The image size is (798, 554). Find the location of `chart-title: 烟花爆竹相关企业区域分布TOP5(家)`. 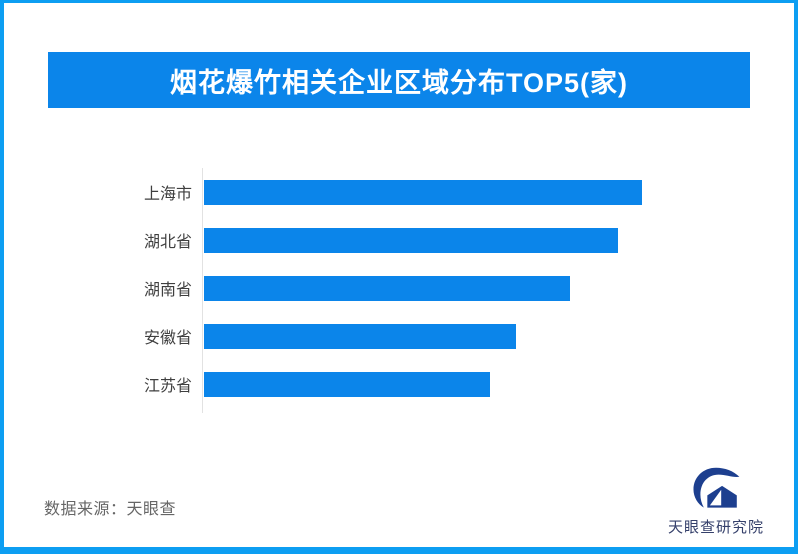

chart-title: 烟花爆竹相关企业区域分布TOP5(家) is located at coordinates (398, 82).